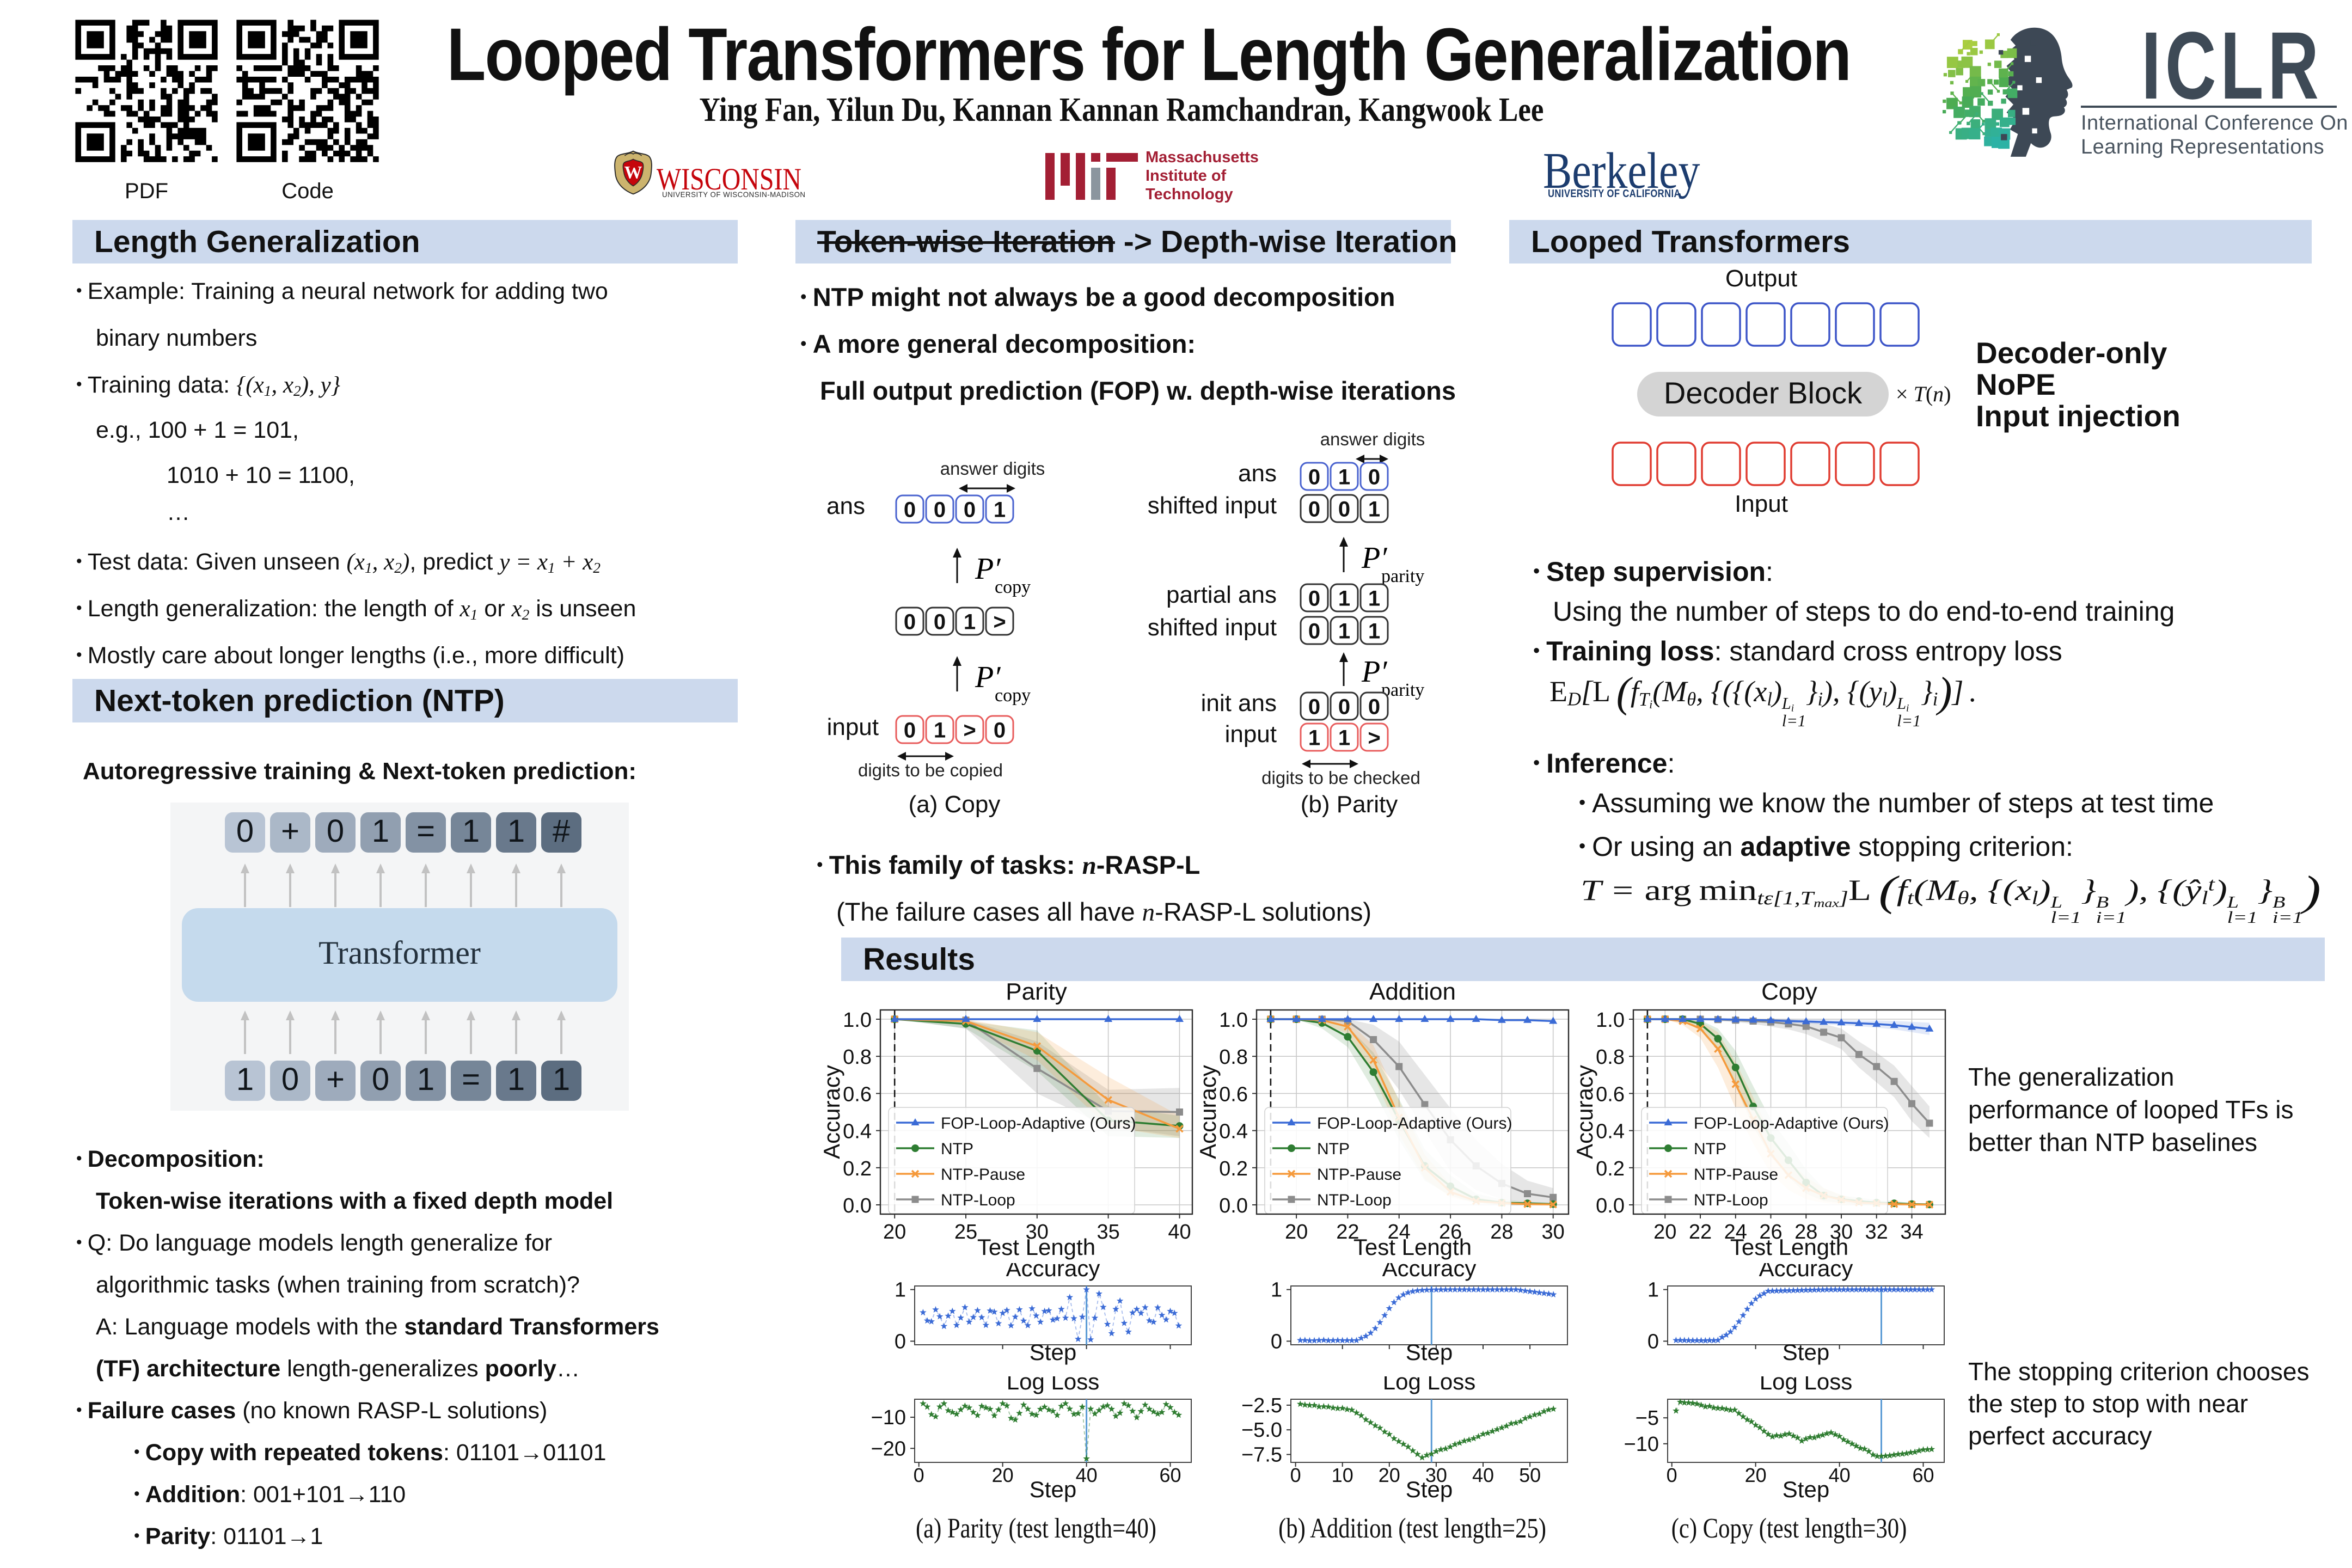 This screenshot has height=1568, width=2352. What do you see at coordinates (1239, 703) in the screenshot?
I see `svg-text: init ans` at bounding box center [1239, 703].